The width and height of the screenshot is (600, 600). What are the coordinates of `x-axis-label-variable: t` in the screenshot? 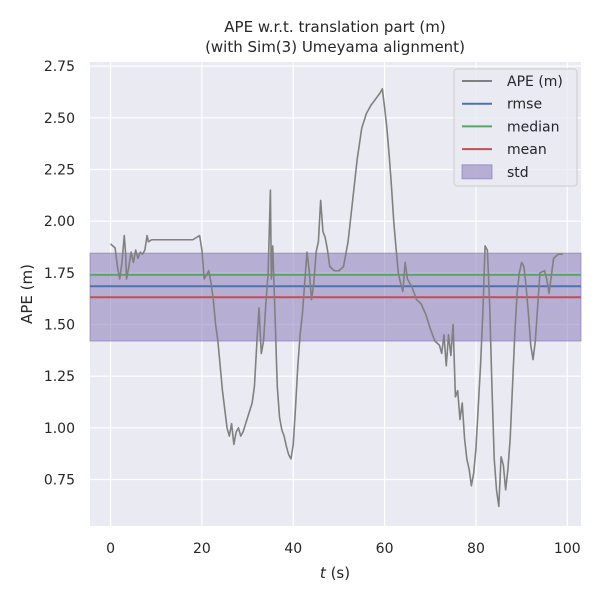 It's located at (323, 573).